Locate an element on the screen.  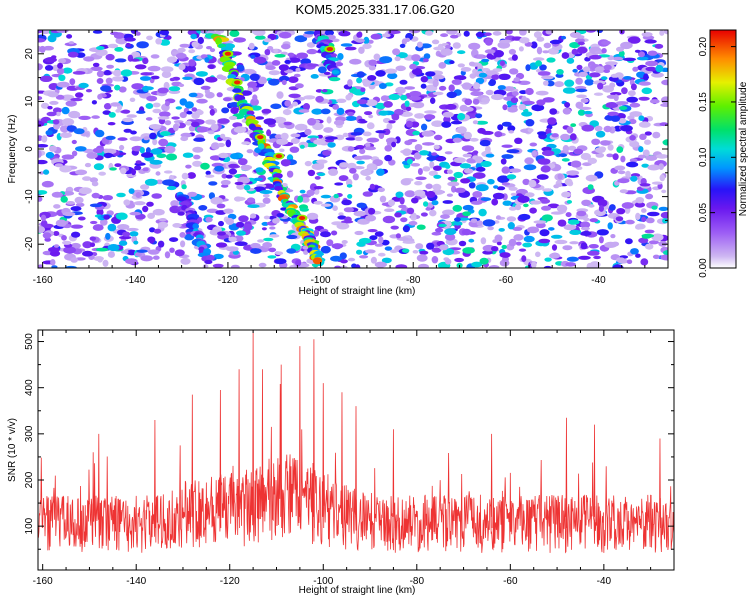
ridge-cell is located at coordinates (195, 226).